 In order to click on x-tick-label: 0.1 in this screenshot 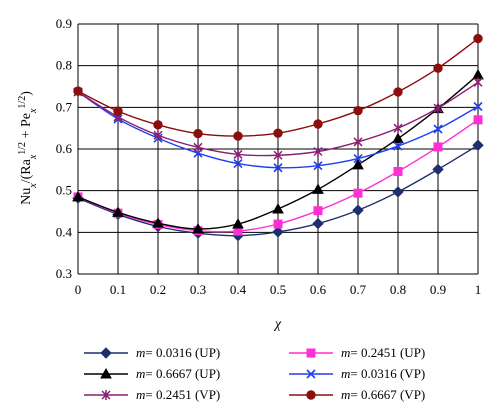, I will do `click(118, 289)`.